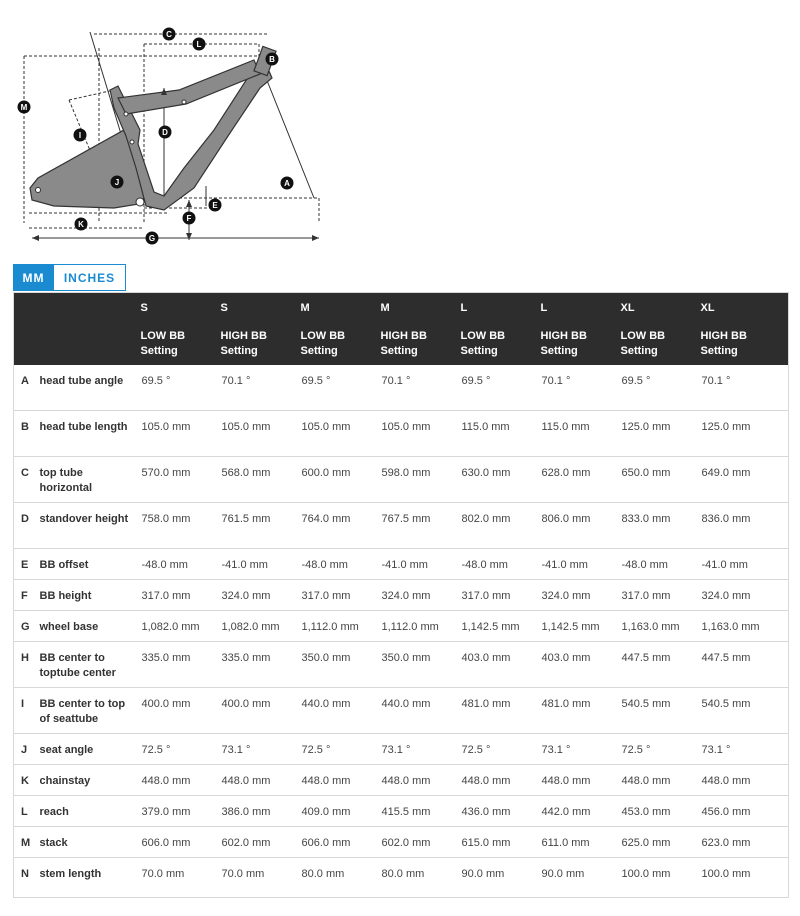 This screenshot has width=800, height=916. I want to click on frame-geometry-diagram: C L B M I D J A E F K G, so click(170, 134).